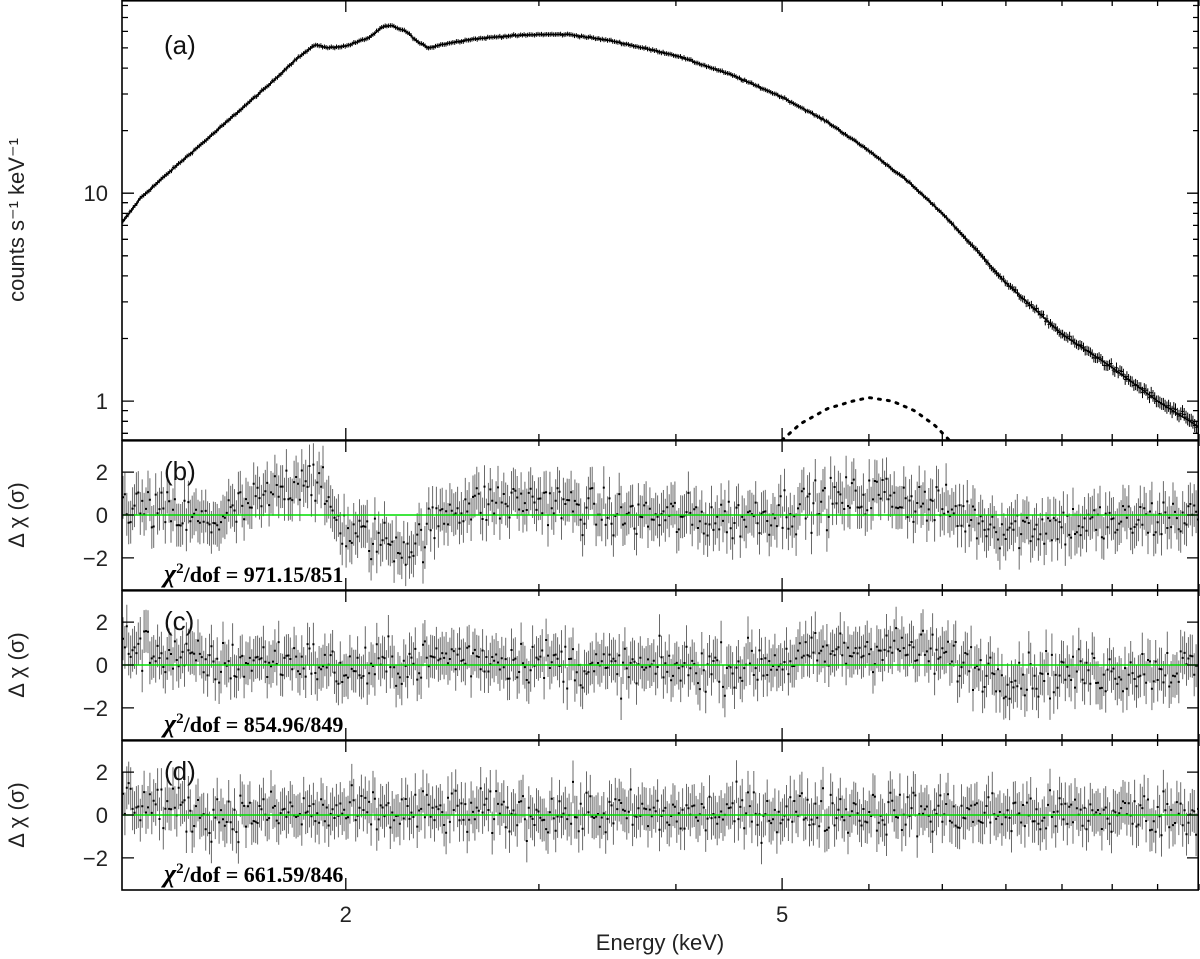  What do you see at coordinates (179, 621) in the screenshot?
I see `panel-label: (c)` at bounding box center [179, 621].